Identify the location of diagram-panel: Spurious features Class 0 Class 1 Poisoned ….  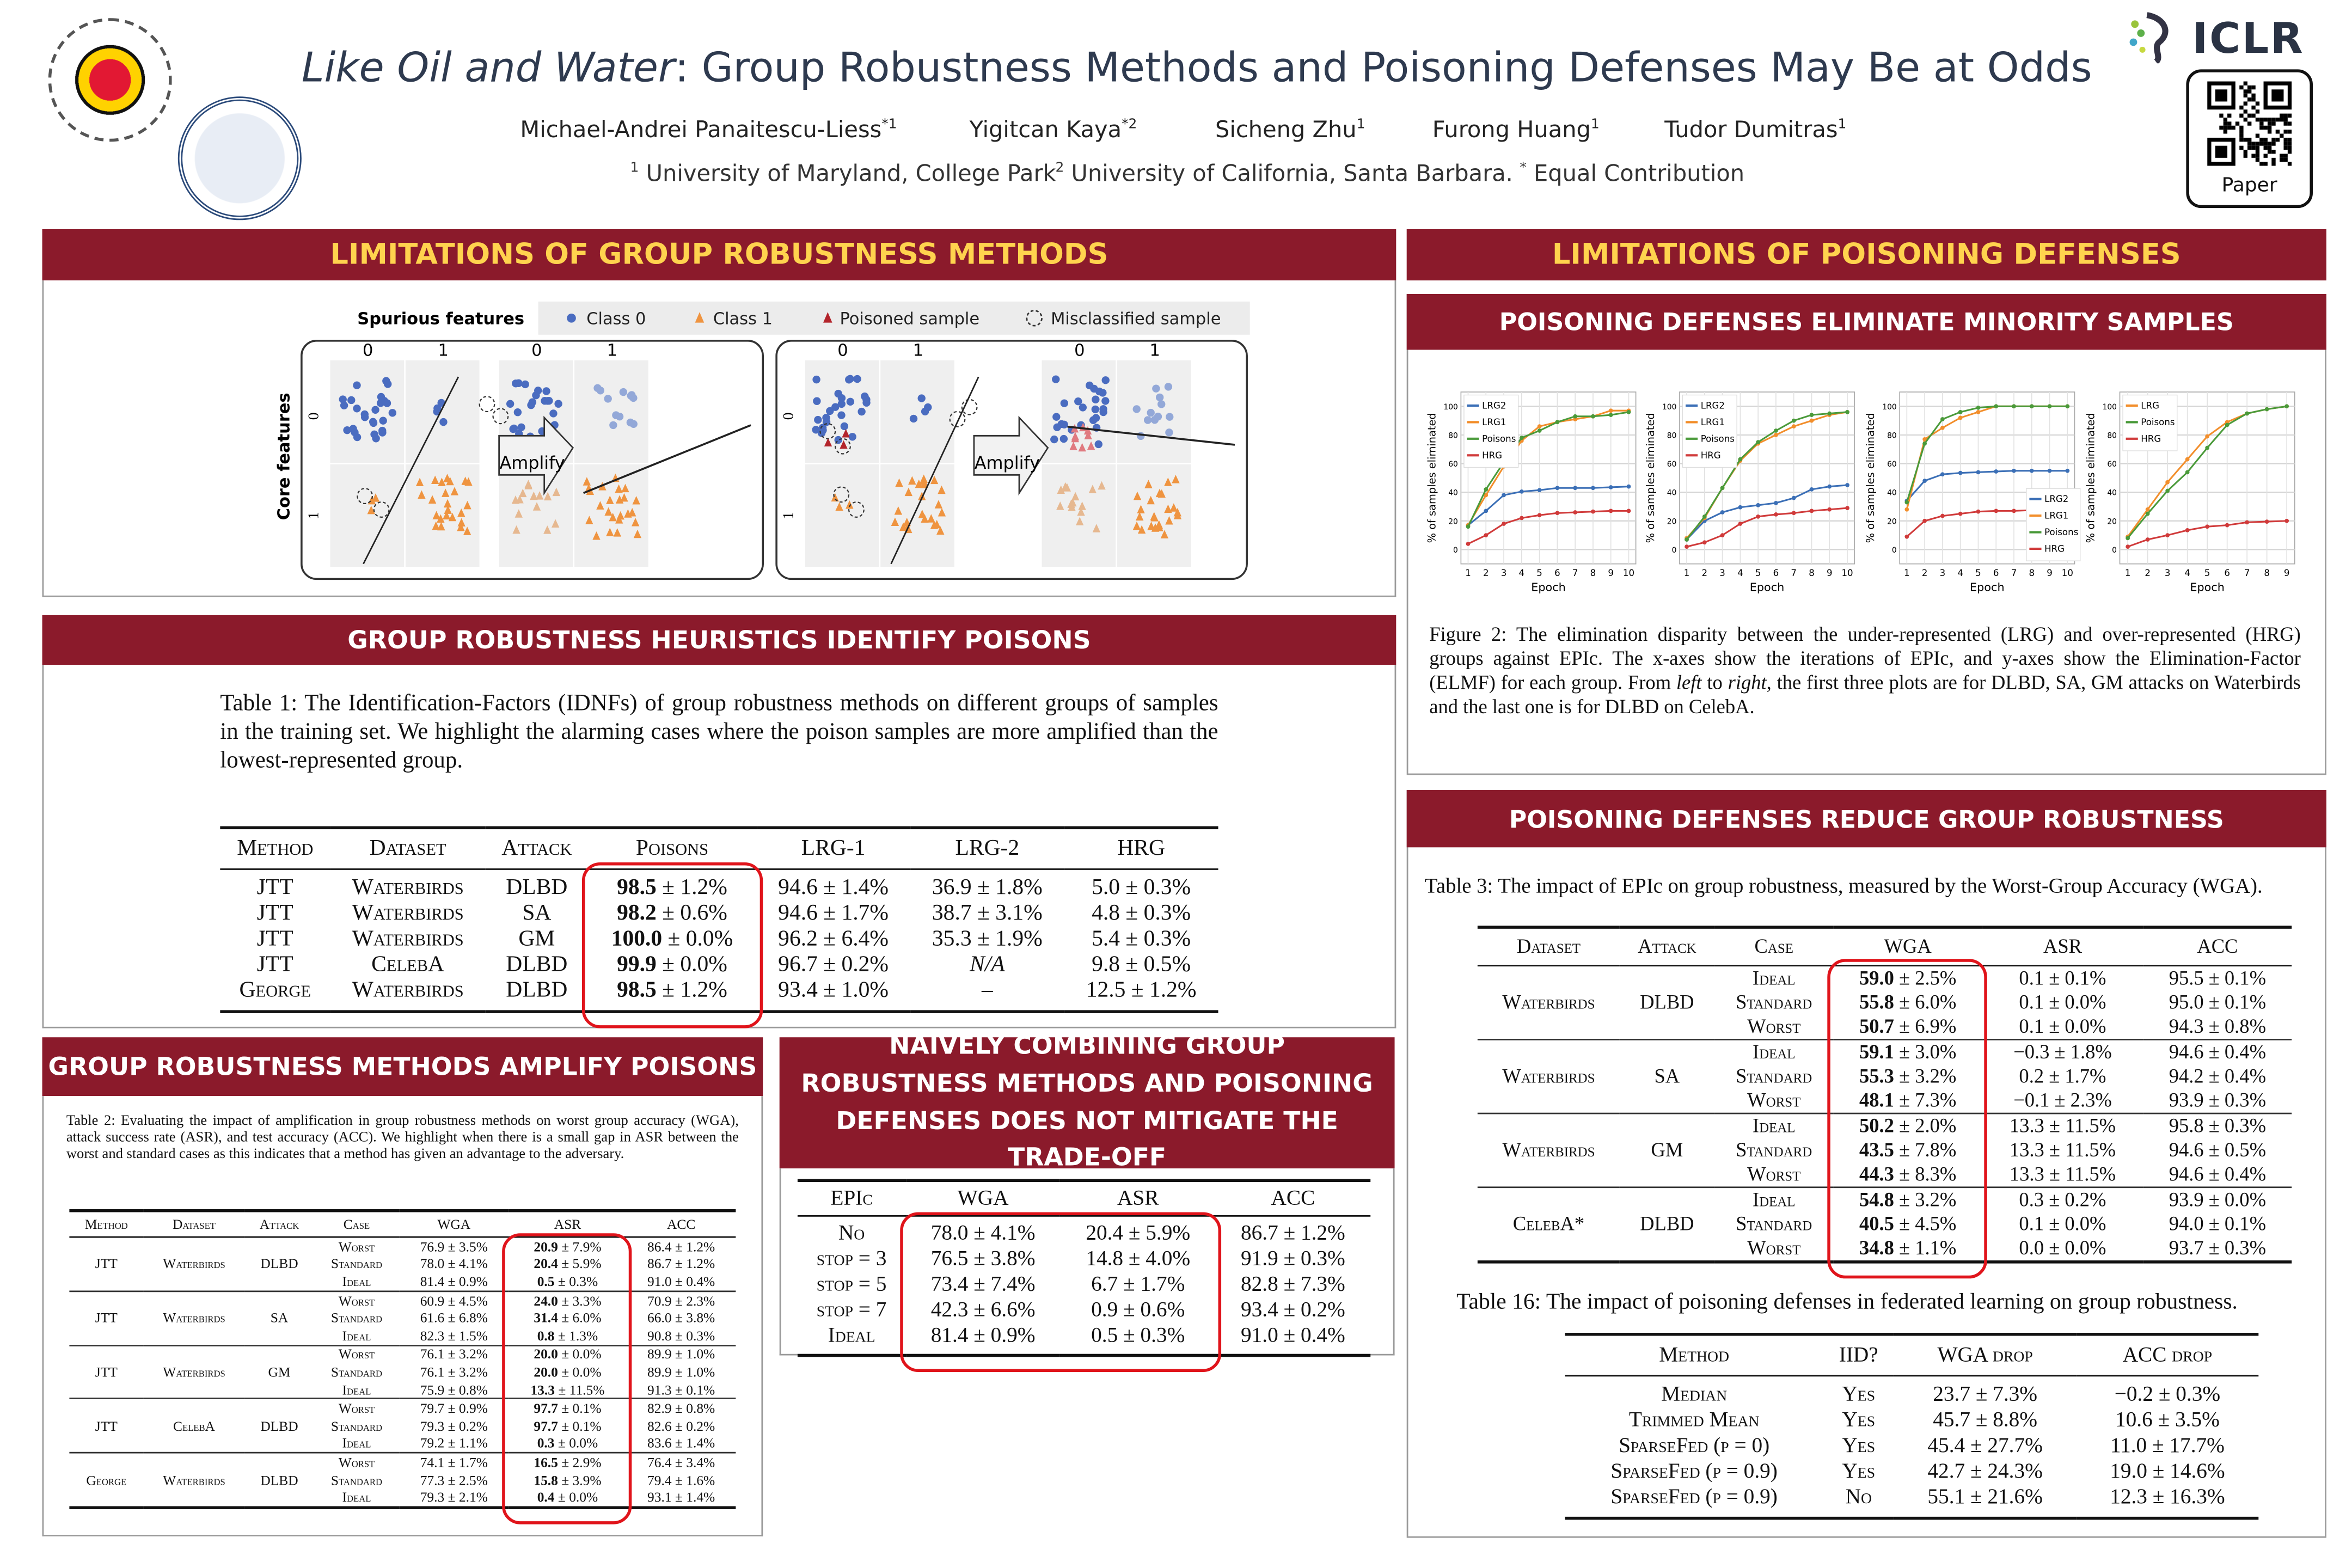
(719, 438).